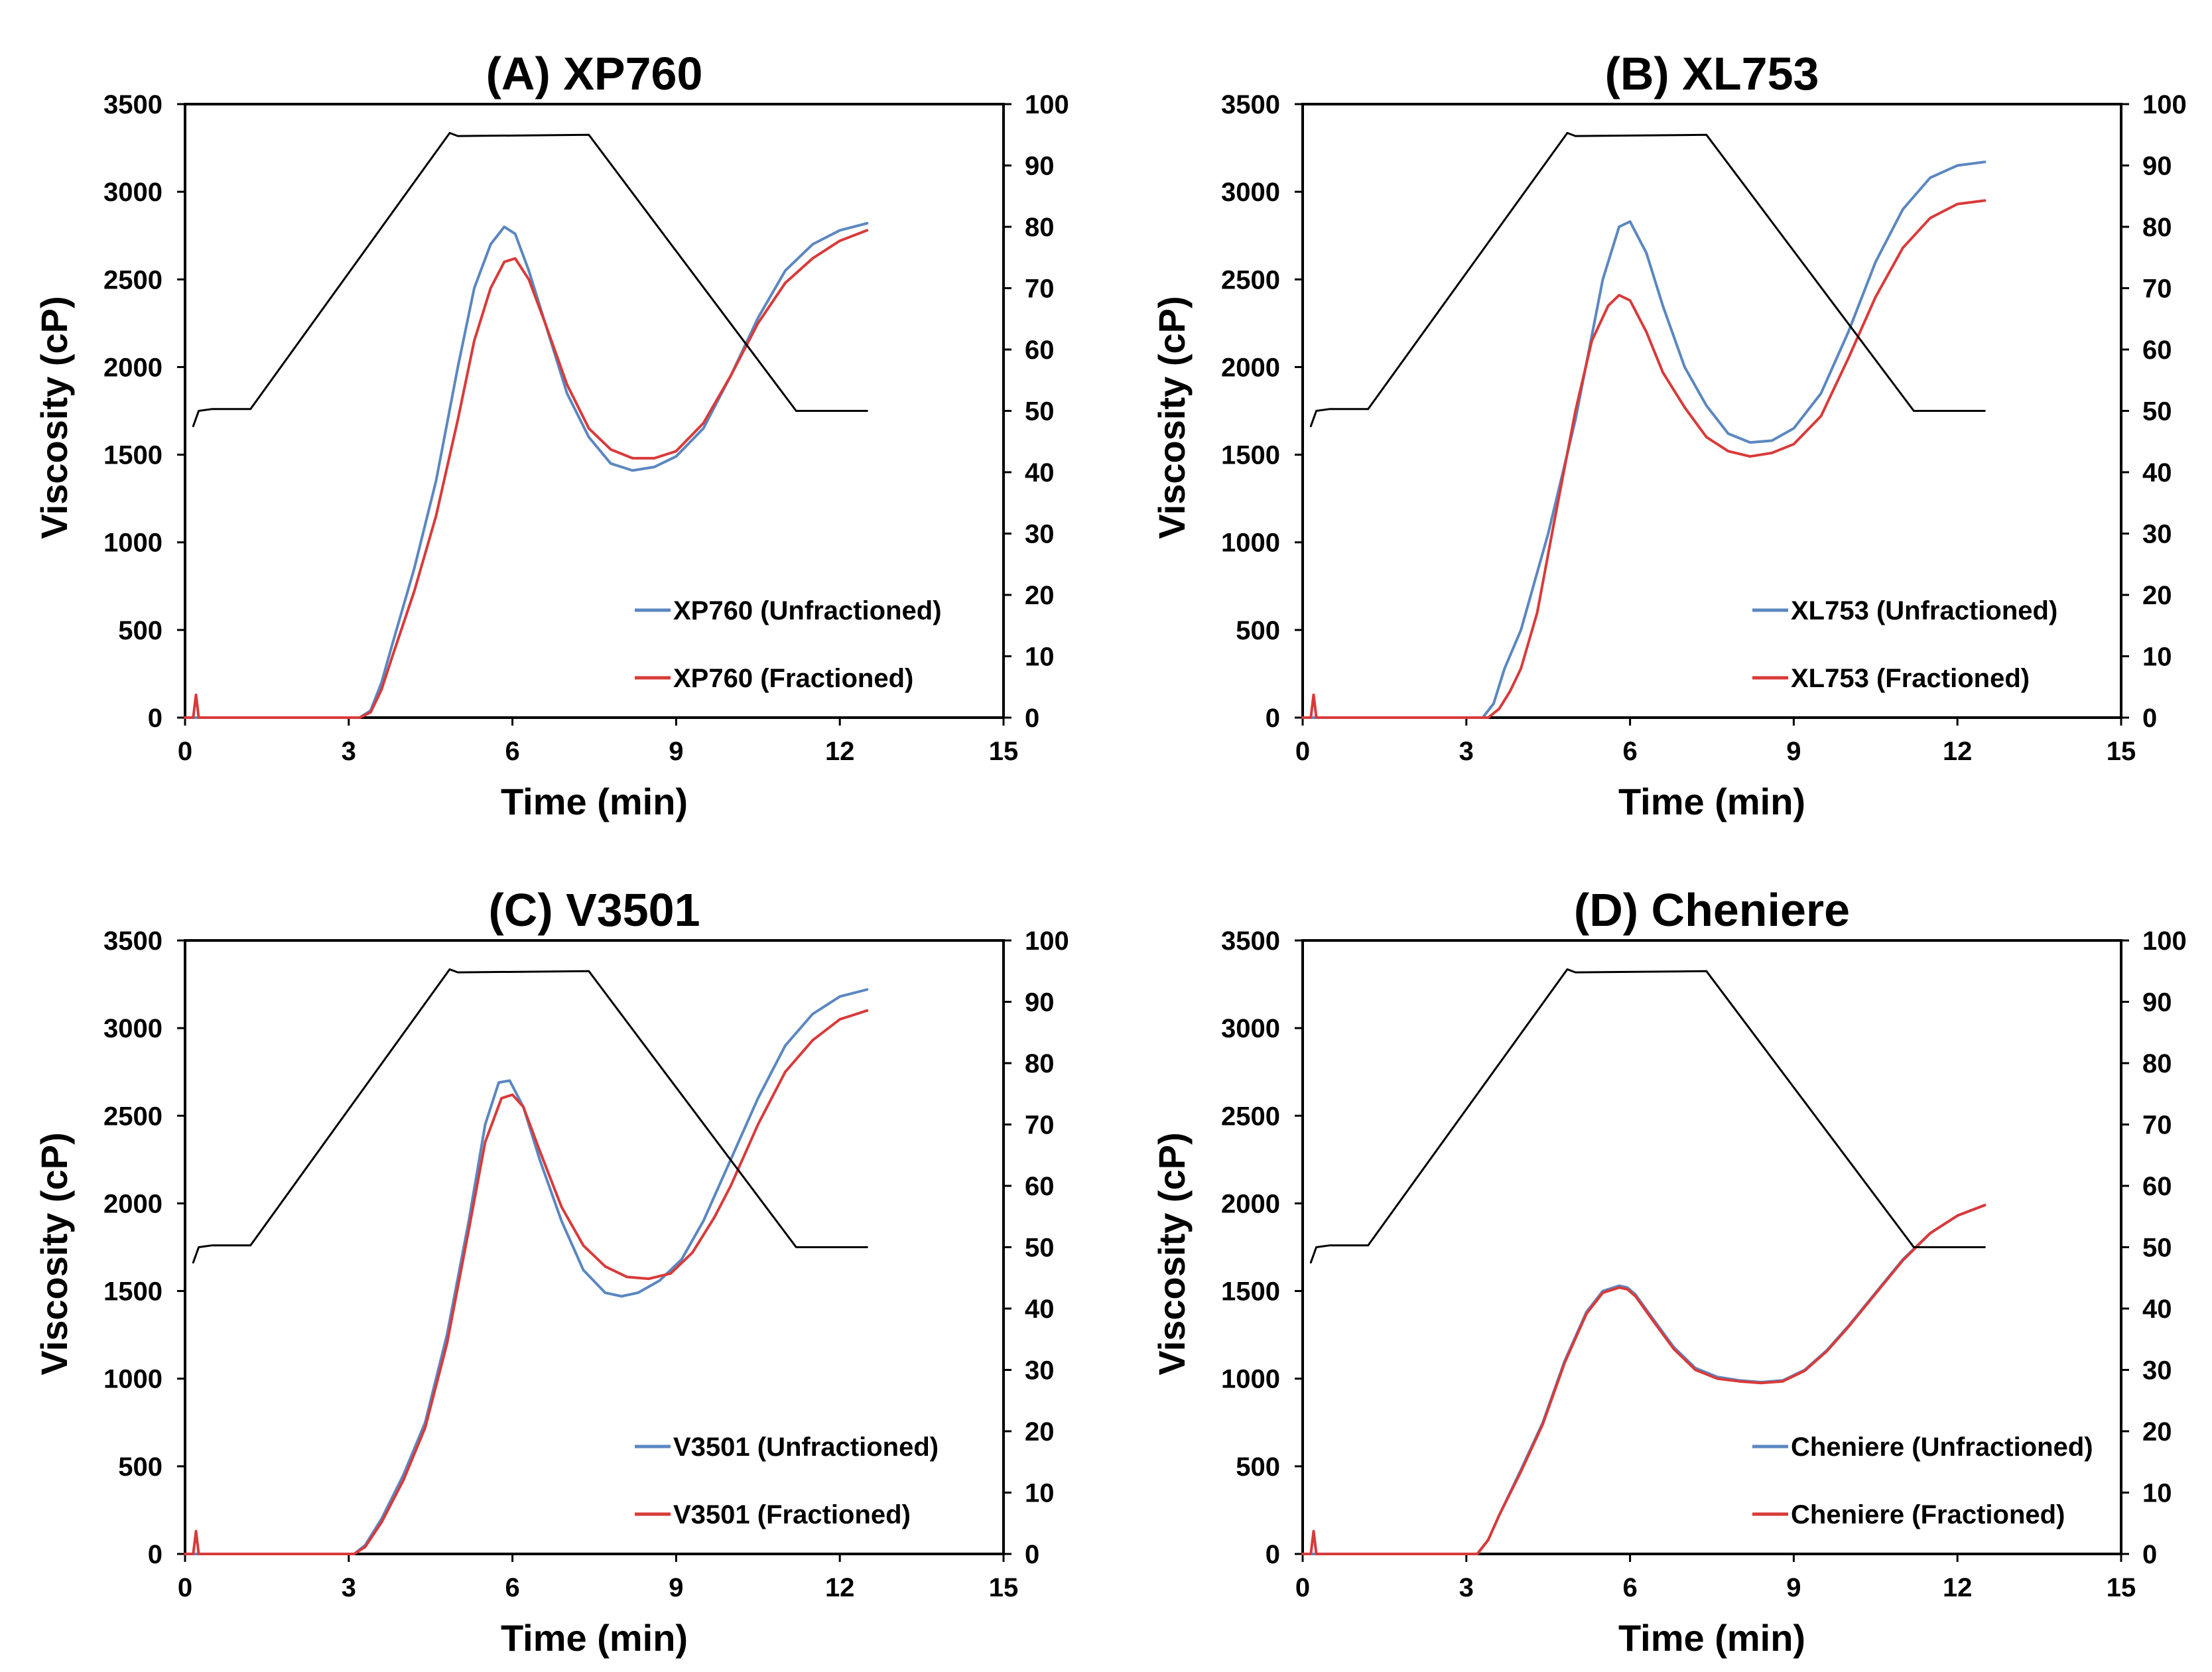 This screenshot has width=2212, height=1672. What do you see at coordinates (1647, 280) in the screenshot?
I see `chart-1-series-temperature-line` at bounding box center [1647, 280].